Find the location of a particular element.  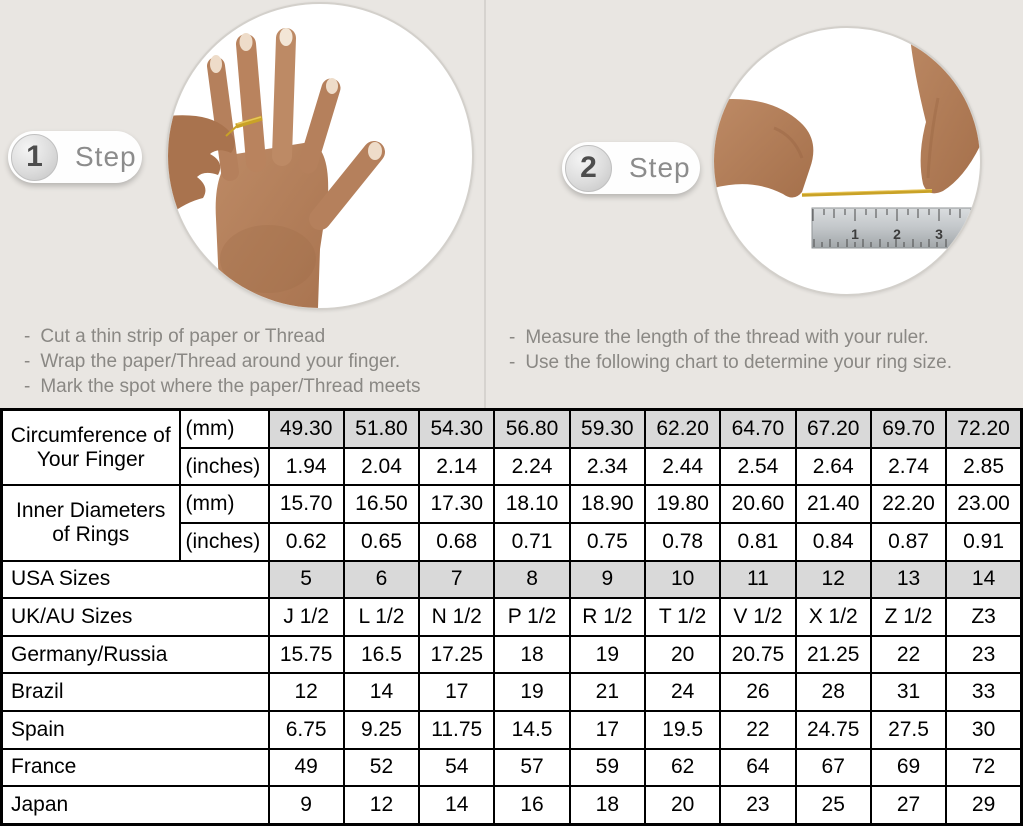

table-cell: 9.25 is located at coordinates (381, 729).